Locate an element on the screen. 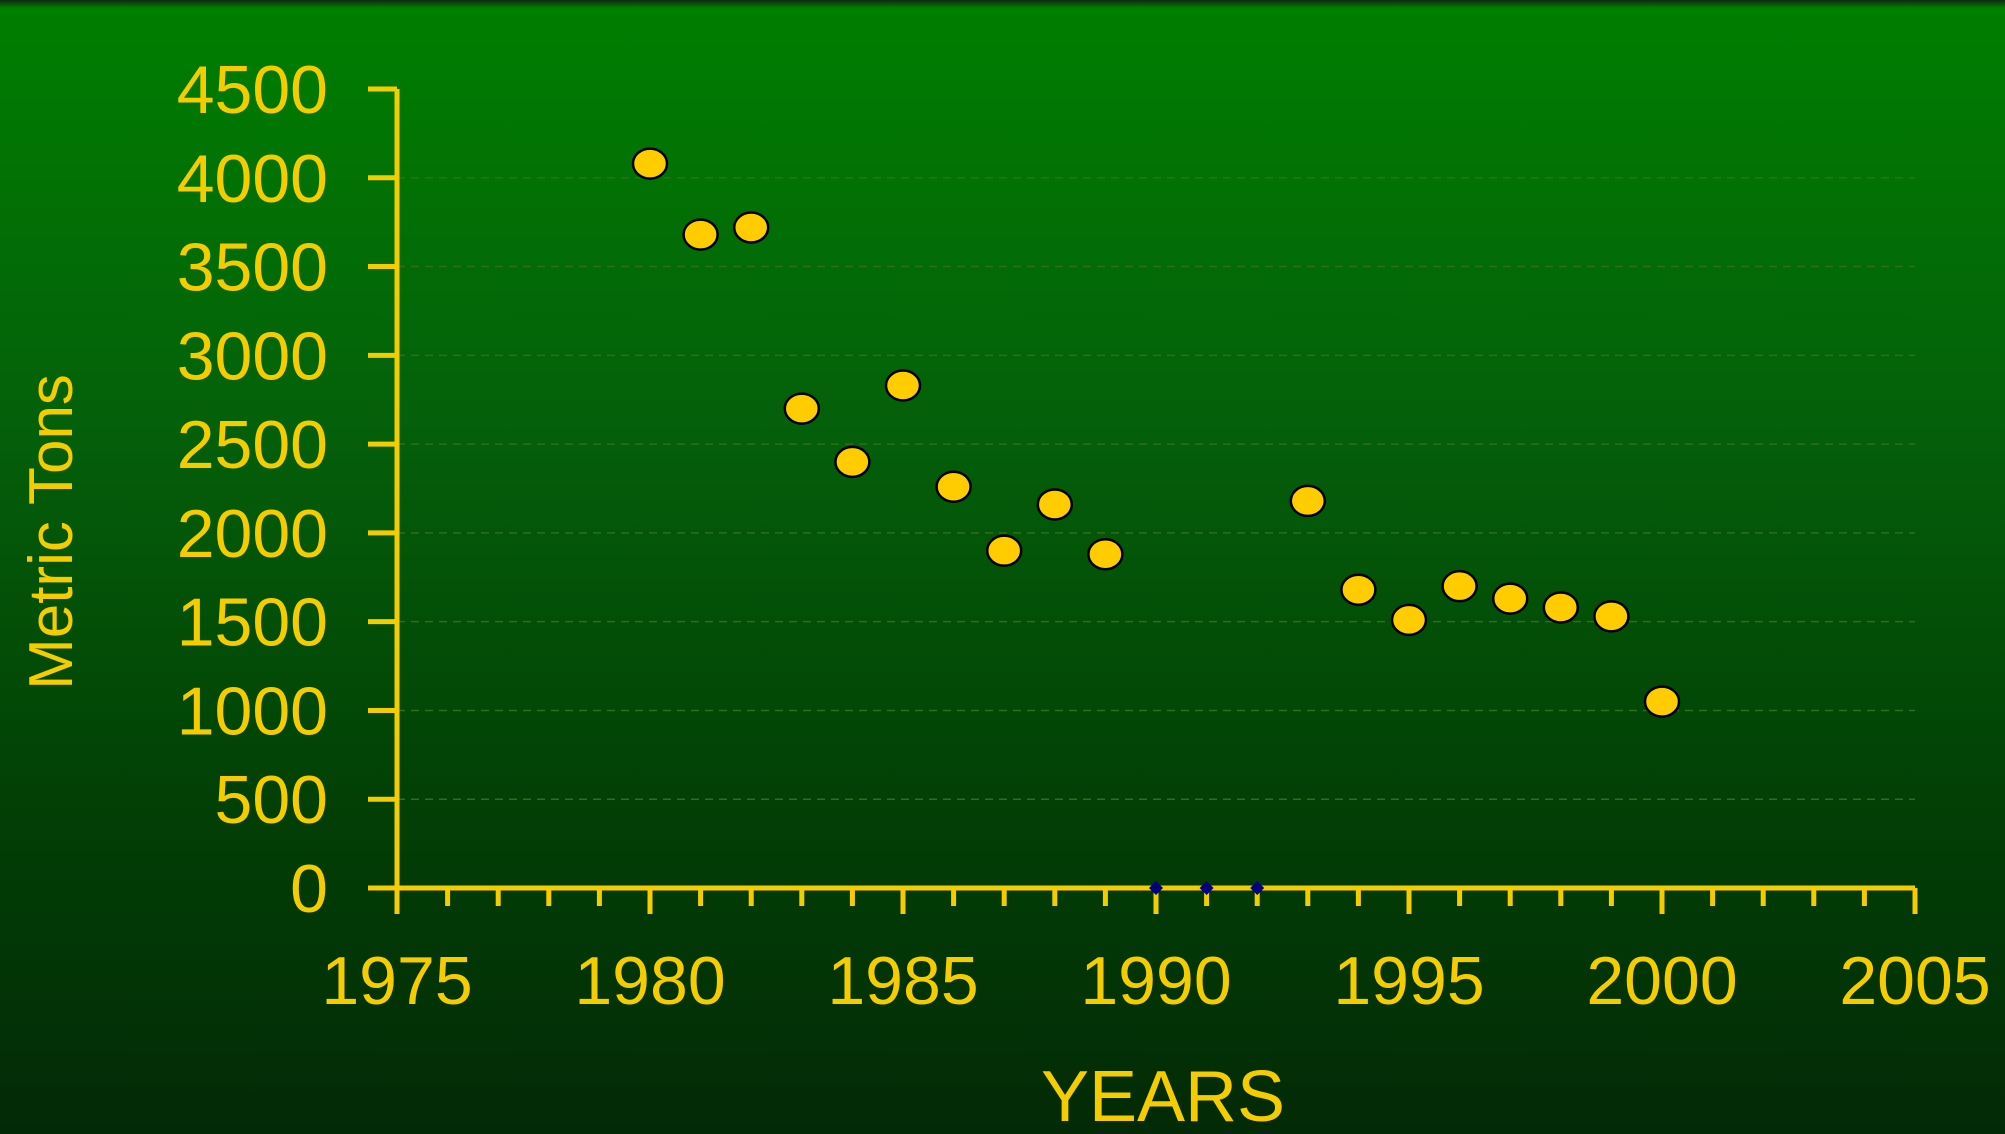 The width and height of the screenshot is (2005, 1134). y-tick-label: 0 is located at coordinates (309, 889).